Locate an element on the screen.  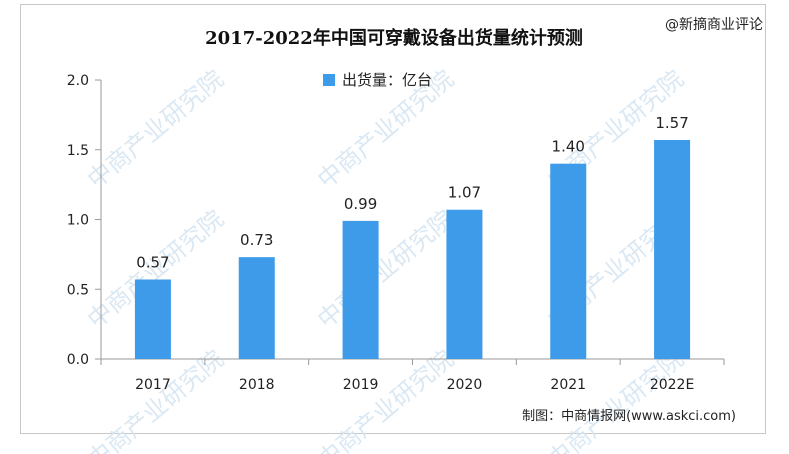
y-tick-label: 1.0 is located at coordinates (78, 221).